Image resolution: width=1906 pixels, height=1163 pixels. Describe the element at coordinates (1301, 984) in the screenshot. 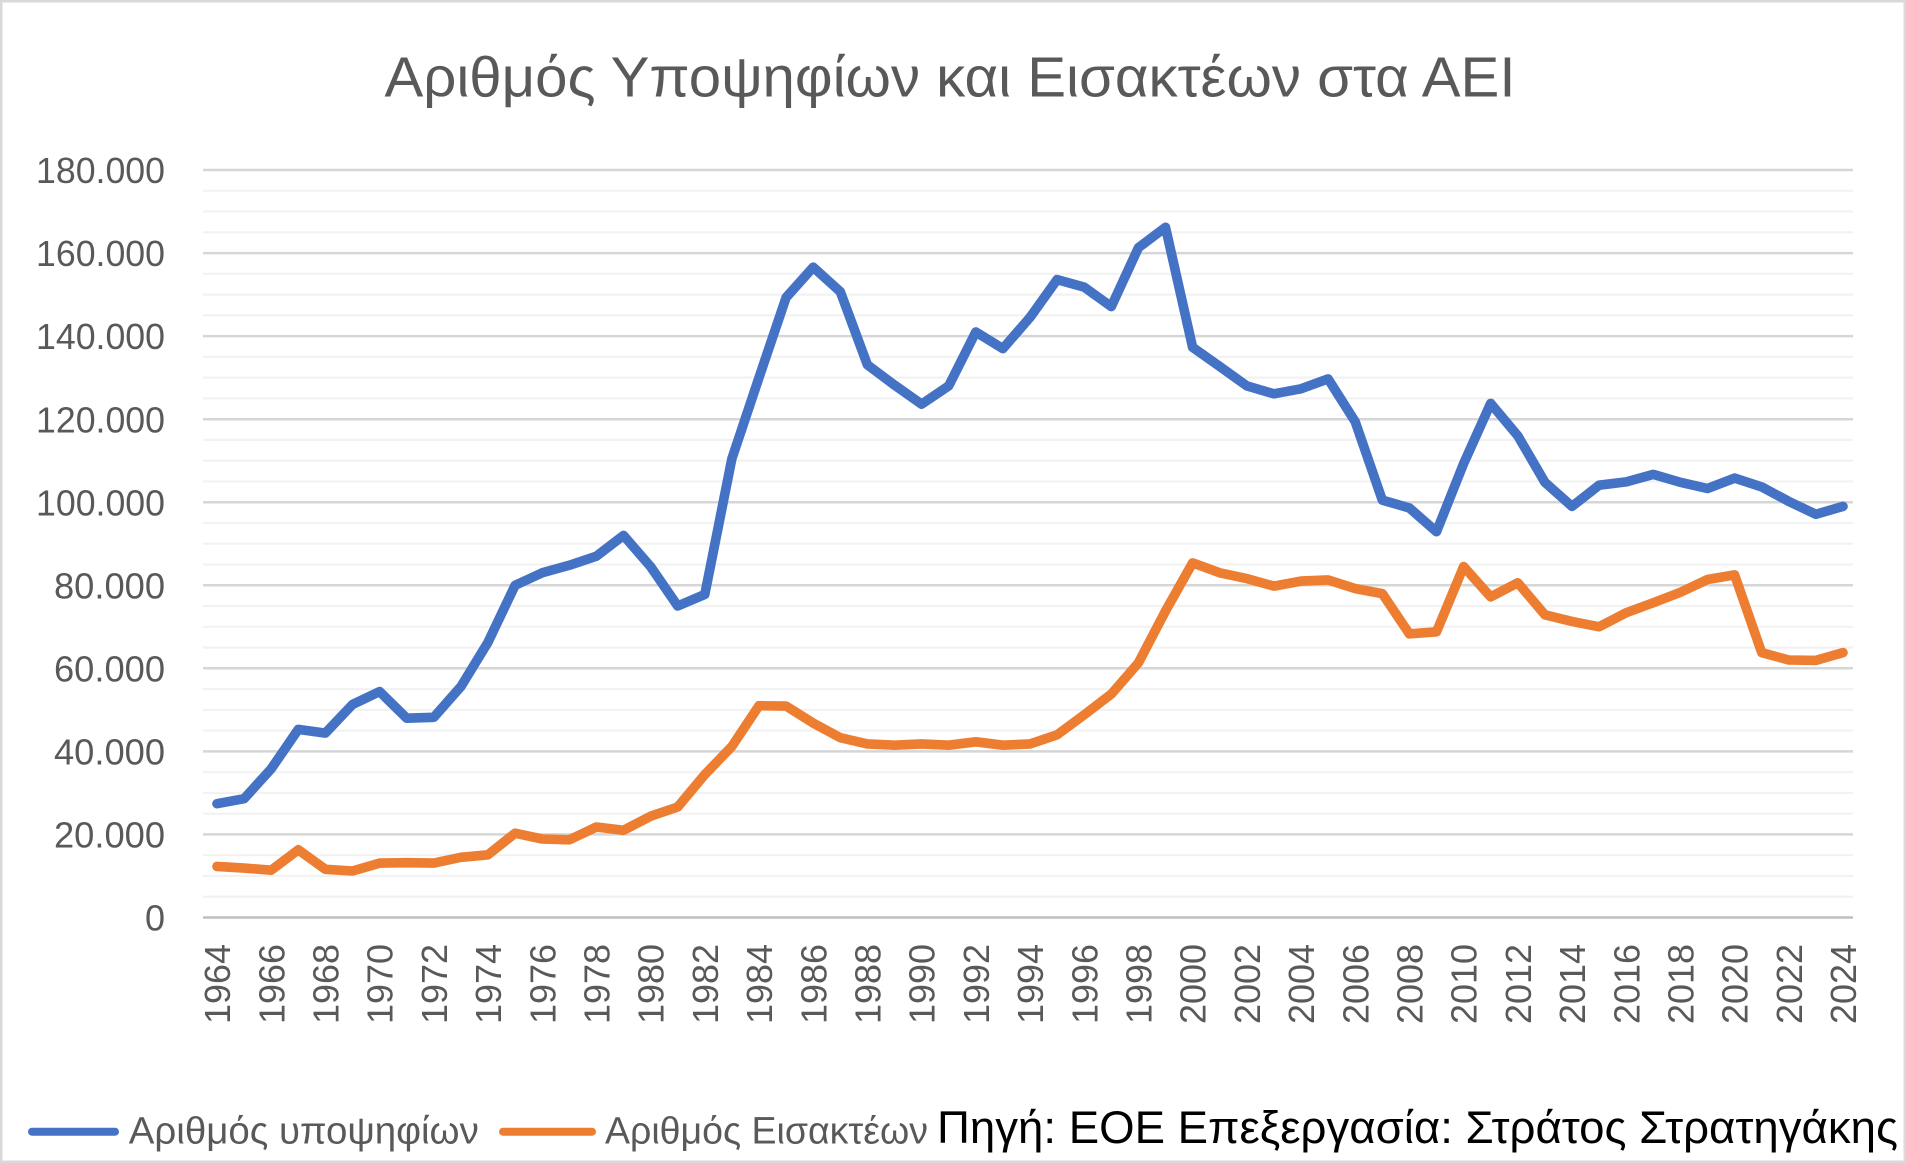

I see `svg-text: 2004` at that location.